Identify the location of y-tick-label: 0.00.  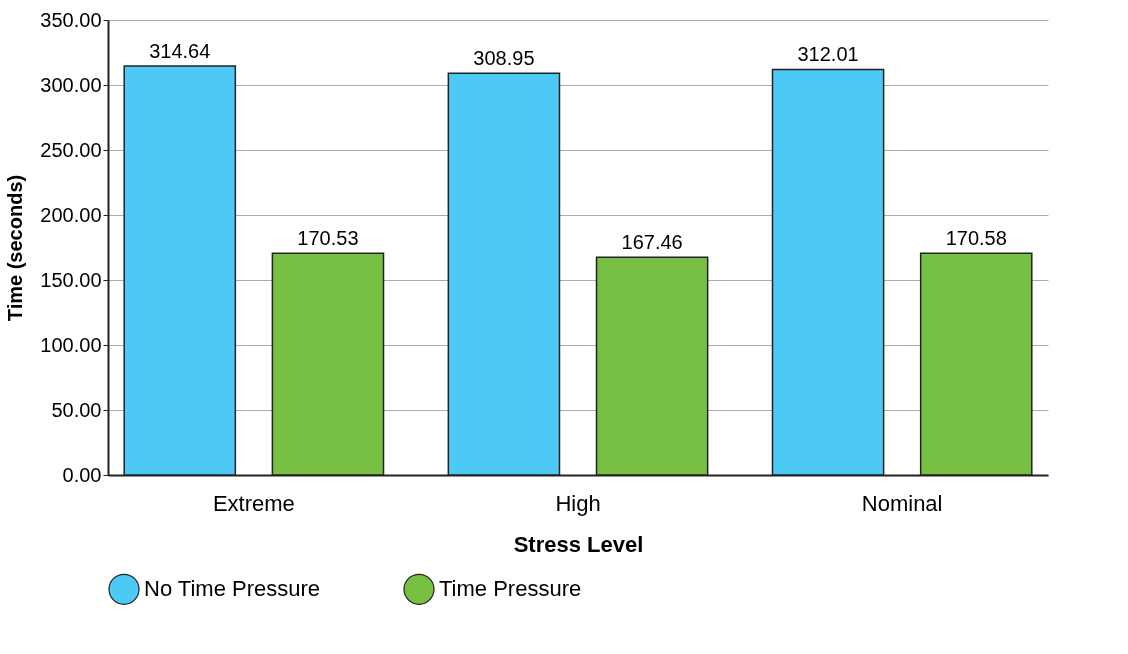
(82, 474).